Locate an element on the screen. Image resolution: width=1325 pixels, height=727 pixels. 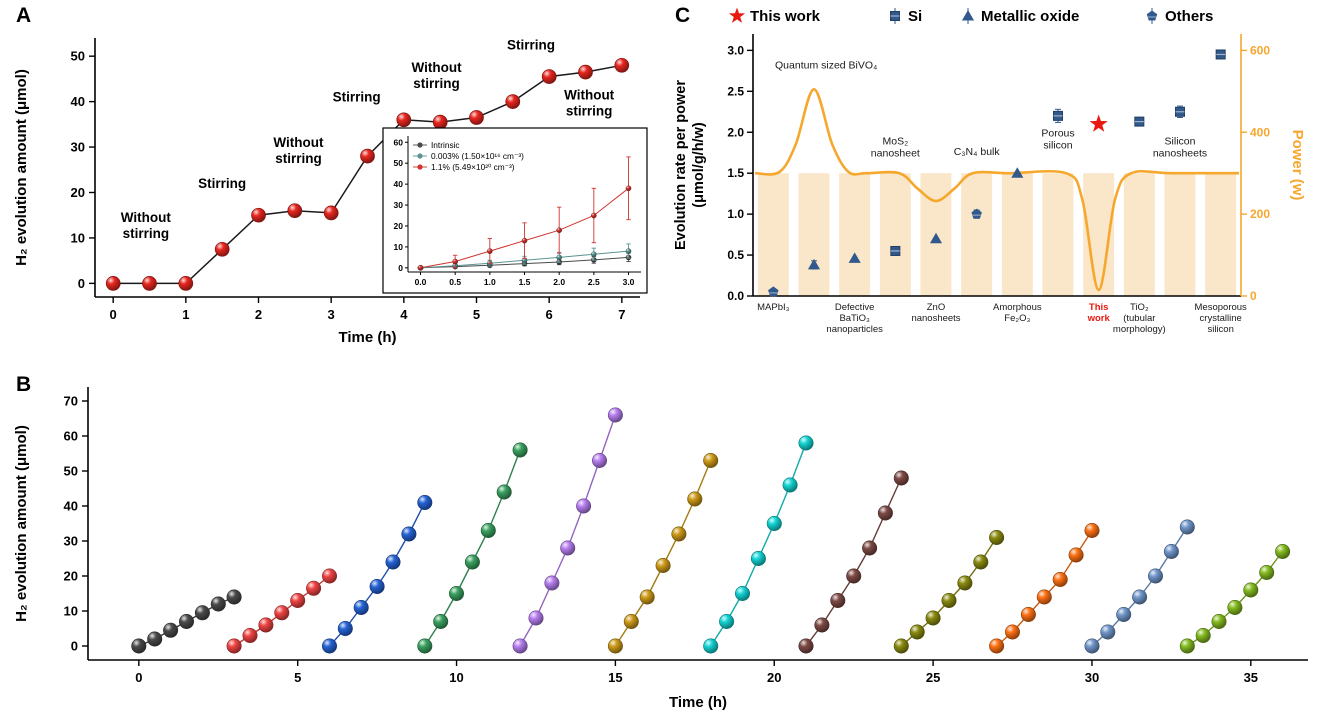
x-tick-label: 5 is located at coordinates (297, 677).